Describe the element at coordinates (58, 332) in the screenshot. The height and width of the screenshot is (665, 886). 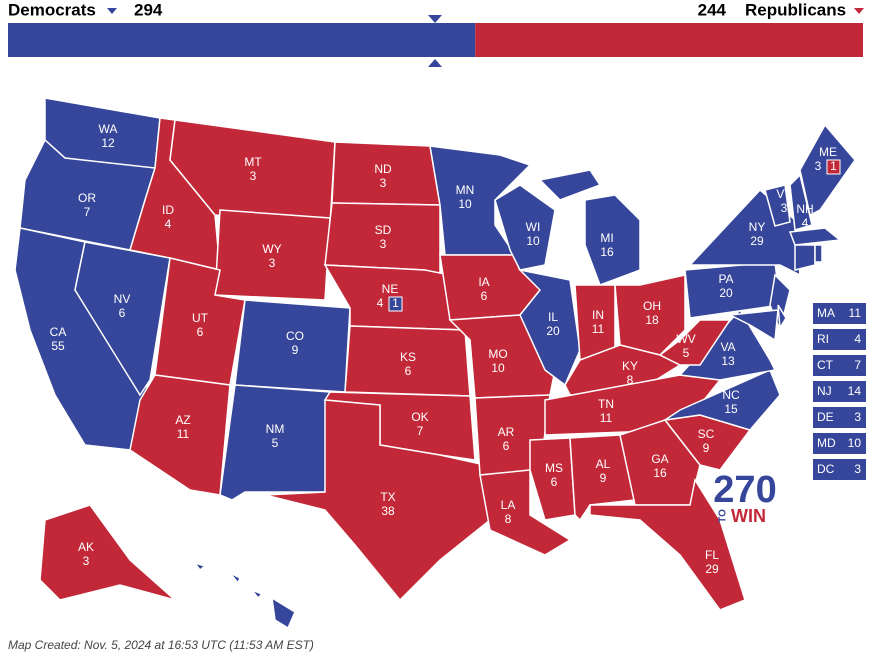
I see `state-abbr: CA` at that location.